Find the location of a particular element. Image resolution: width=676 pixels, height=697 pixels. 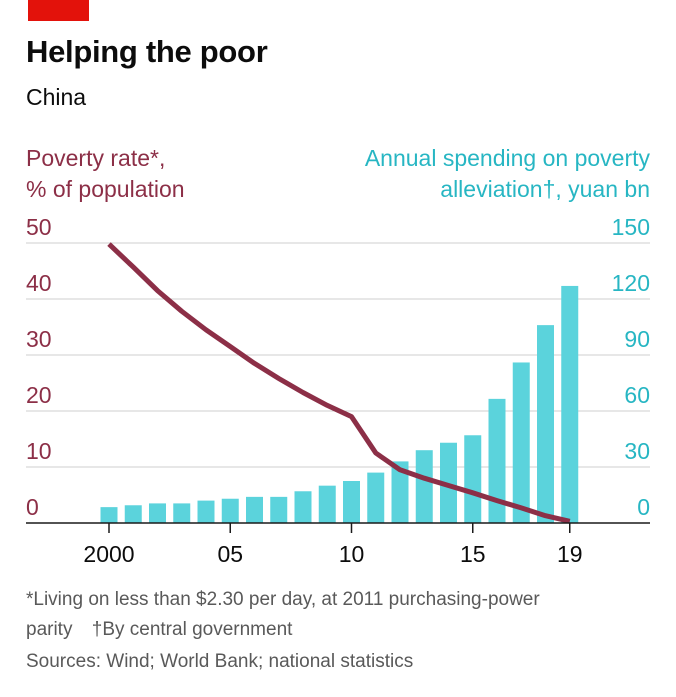

chart-subtitle: China is located at coordinates (56, 97).